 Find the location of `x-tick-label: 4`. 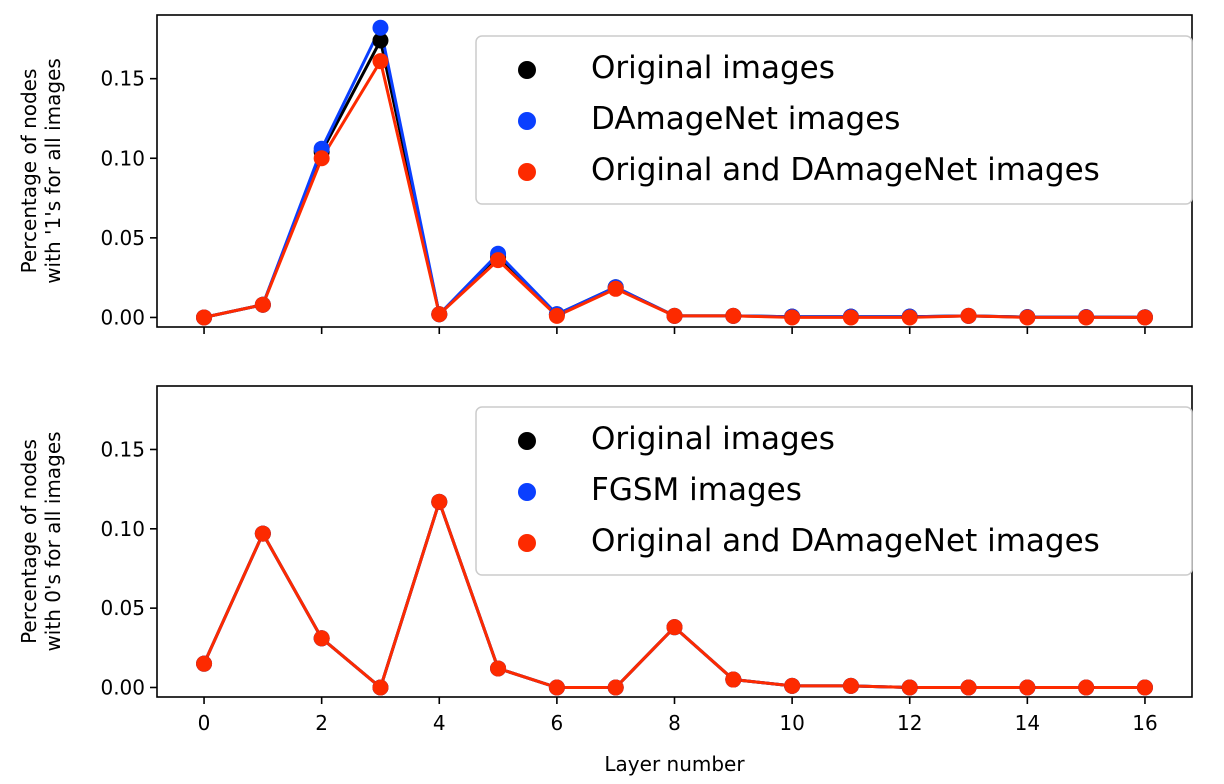

x-tick-label: 4 is located at coordinates (439, 723).